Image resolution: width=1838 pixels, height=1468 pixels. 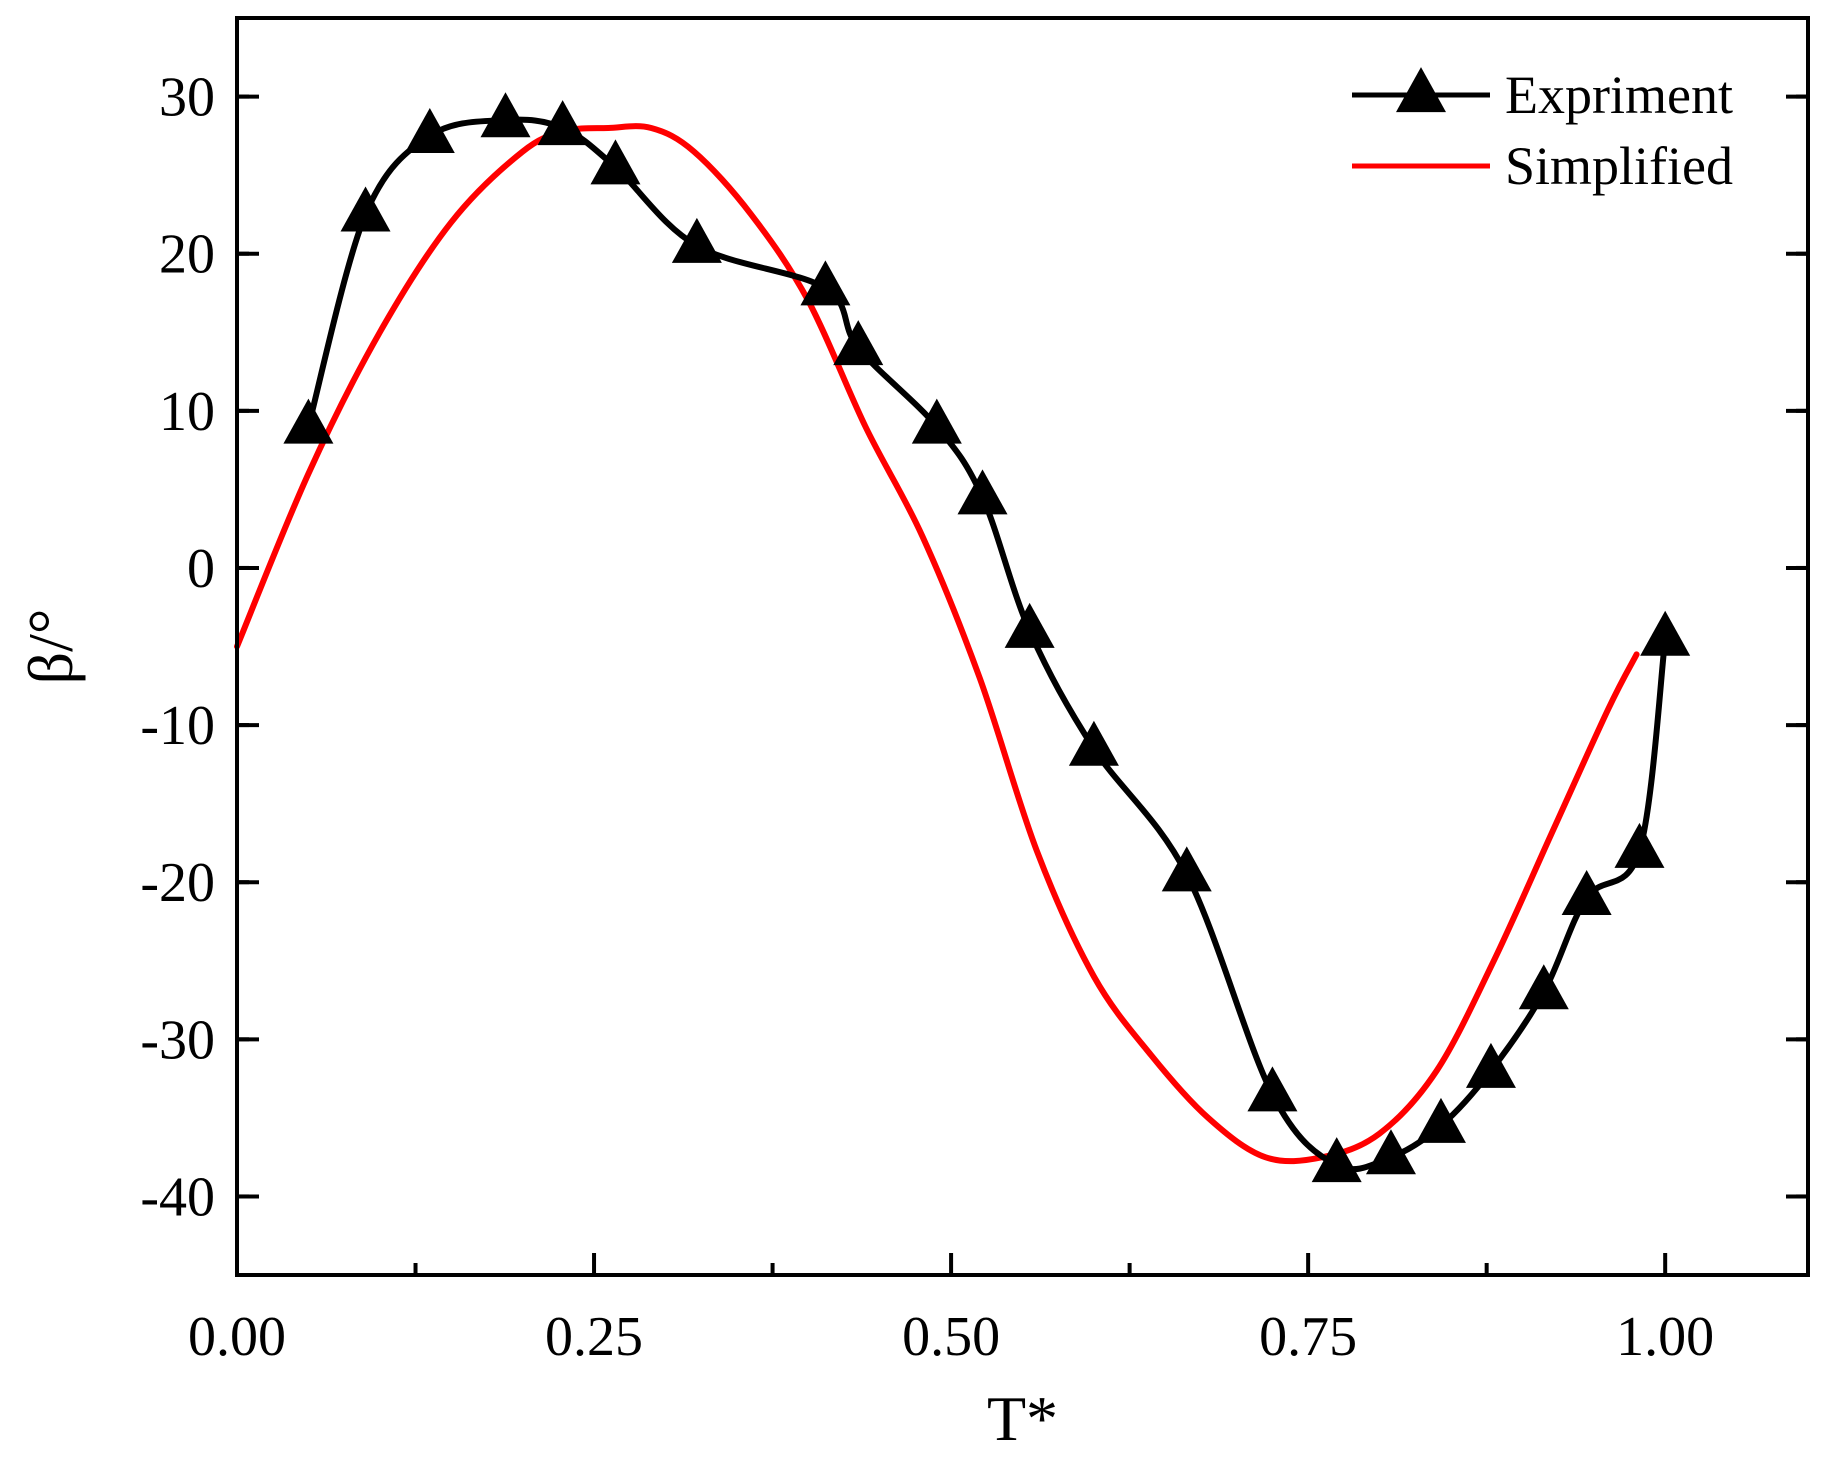 I want to click on y-tick-label: 0, so click(x=201, y=569).